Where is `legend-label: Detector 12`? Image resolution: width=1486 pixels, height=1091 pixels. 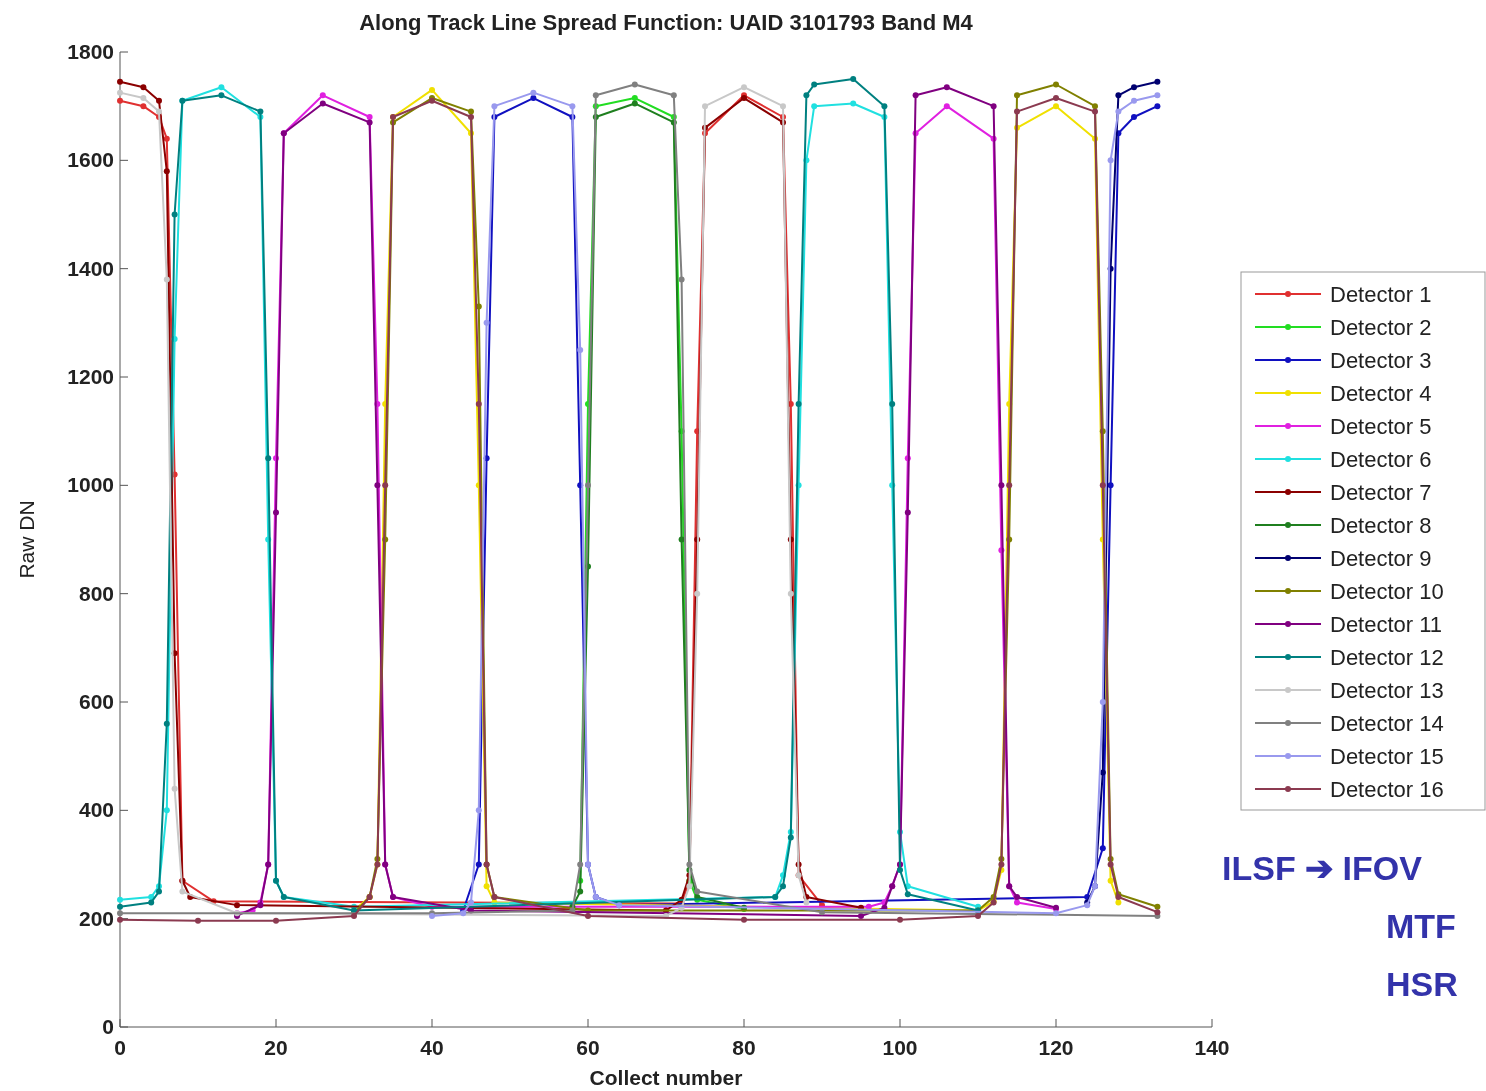 legend-label: Detector 12 is located at coordinates (1387, 657).